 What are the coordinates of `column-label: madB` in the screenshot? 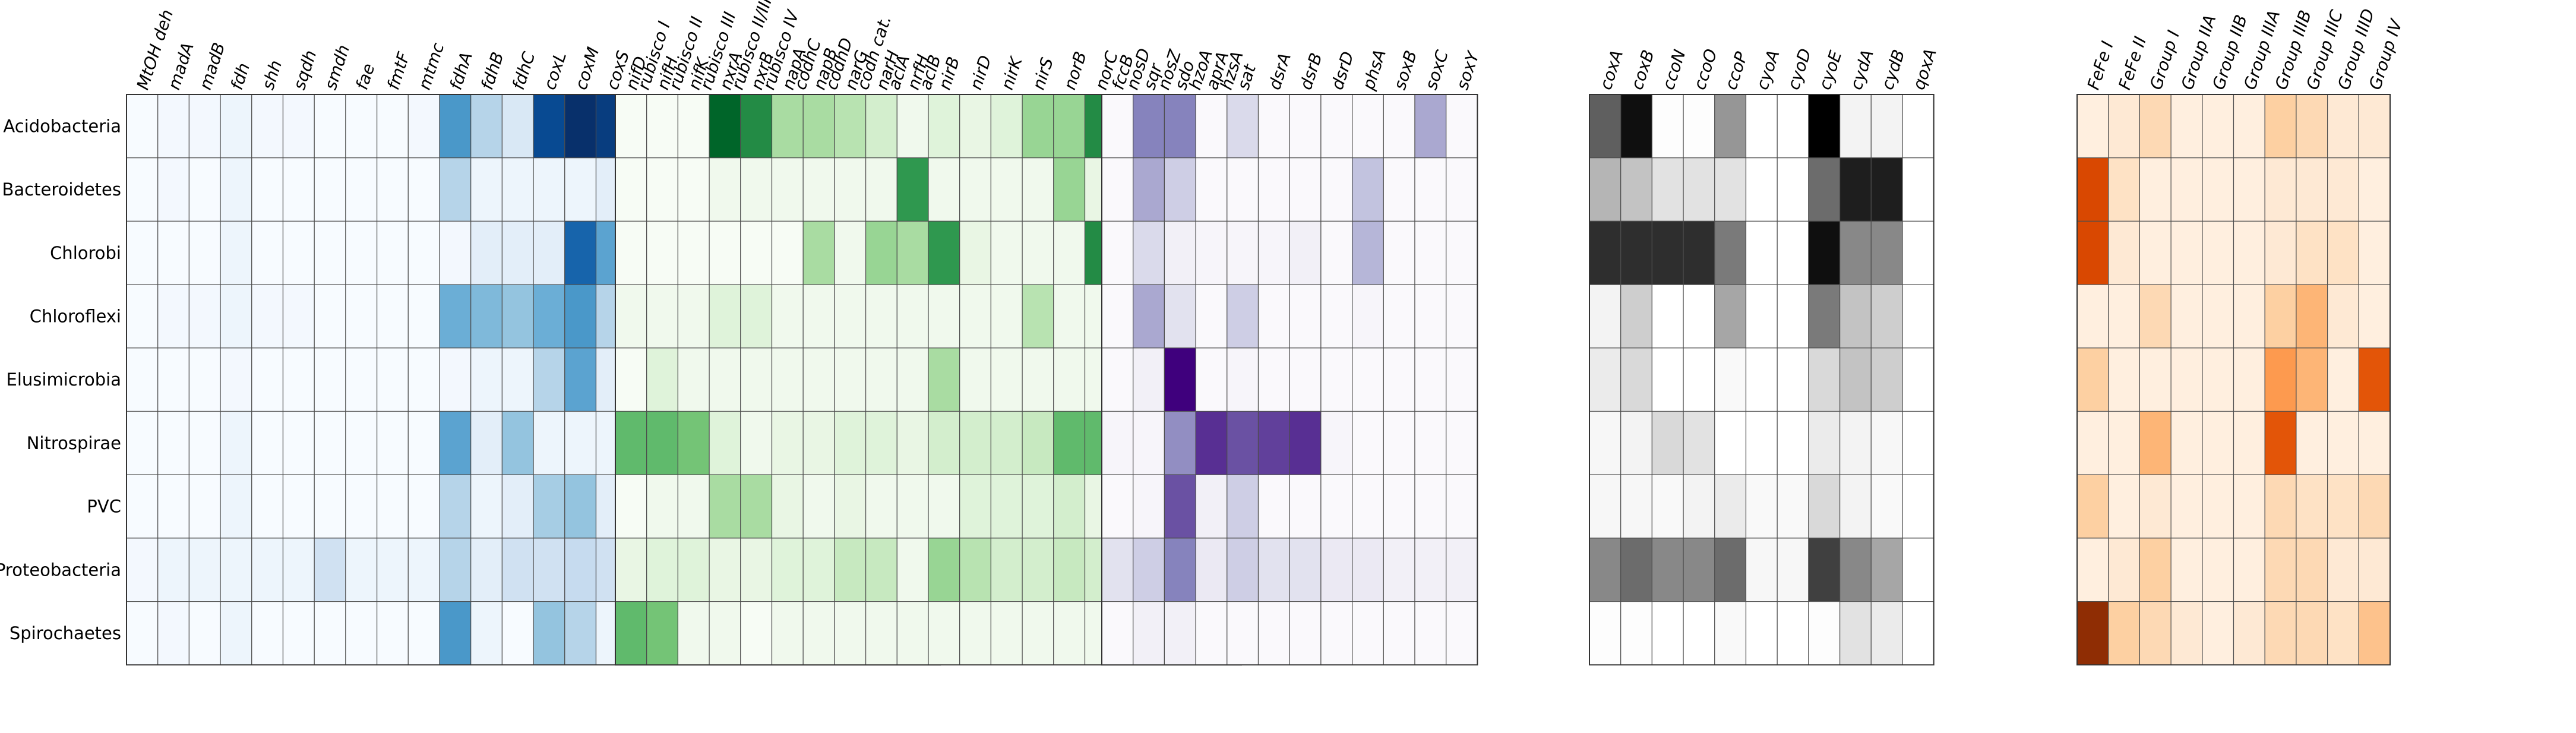 It's located at (212, 66).